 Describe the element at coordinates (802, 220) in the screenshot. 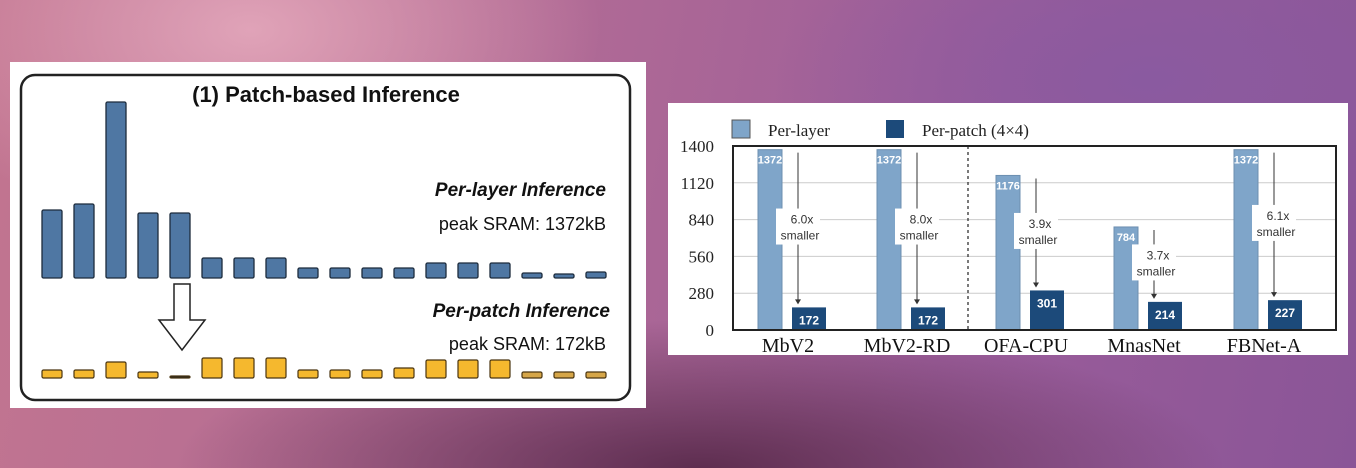

I see `ratio-value: 6.0x` at that location.